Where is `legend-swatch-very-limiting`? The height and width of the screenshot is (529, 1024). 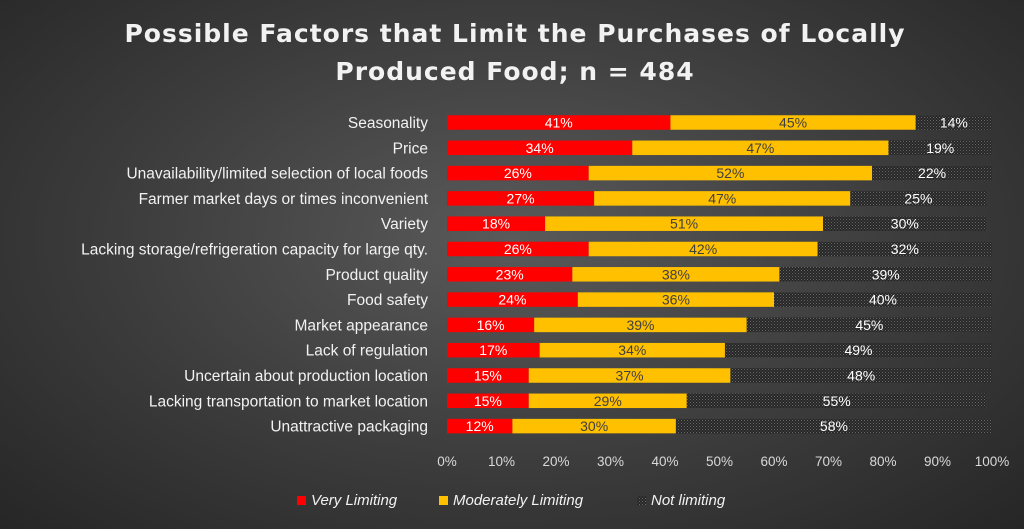
legend-swatch-very-limiting is located at coordinates (301, 500).